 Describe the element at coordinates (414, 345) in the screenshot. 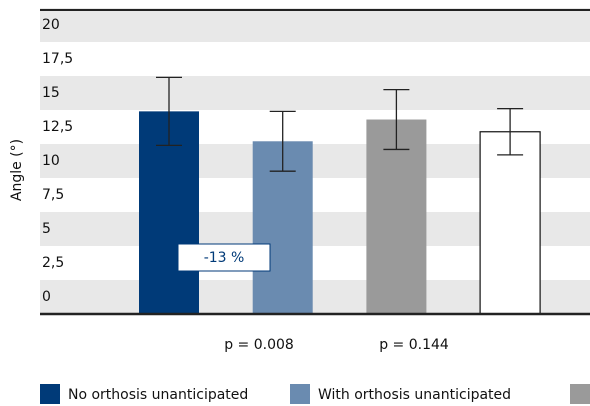

I see `p-value: p = 0.144` at that location.